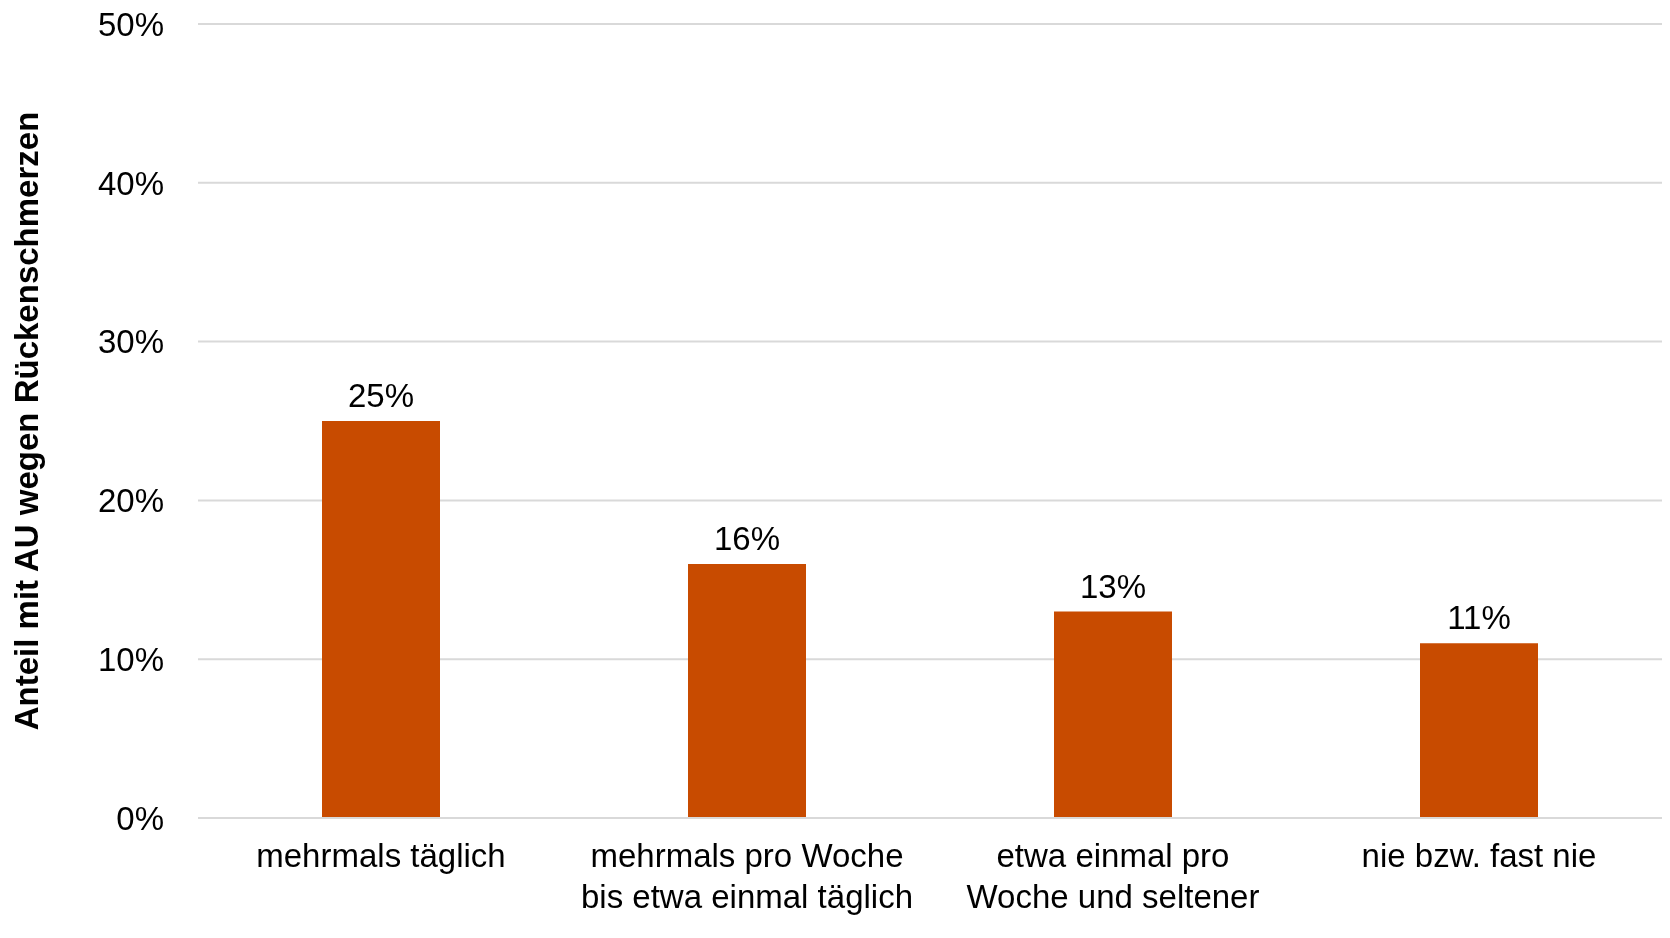 The height and width of the screenshot is (938, 1670). What do you see at coordinates (1113, 876) in the screenshot?
I see `x-tick-label: etwa einmal pro Woche und seltener` at bounding box center [1113, 876].